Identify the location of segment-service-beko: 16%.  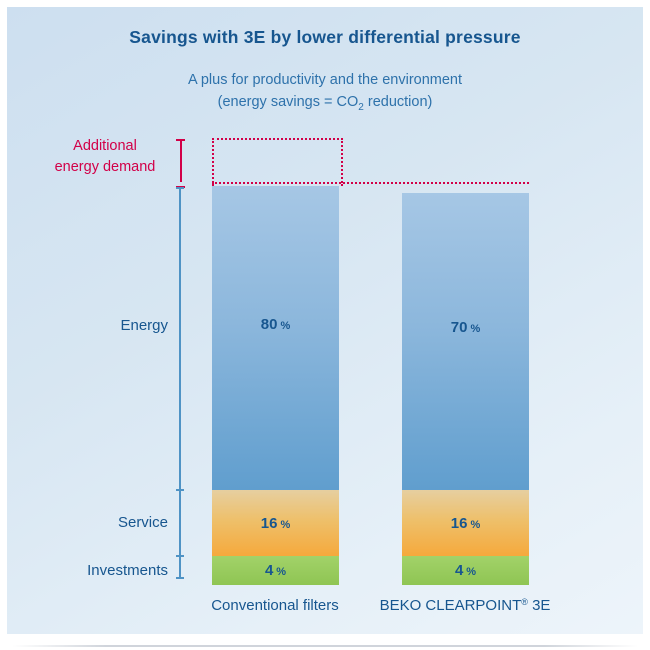
(465, 523).